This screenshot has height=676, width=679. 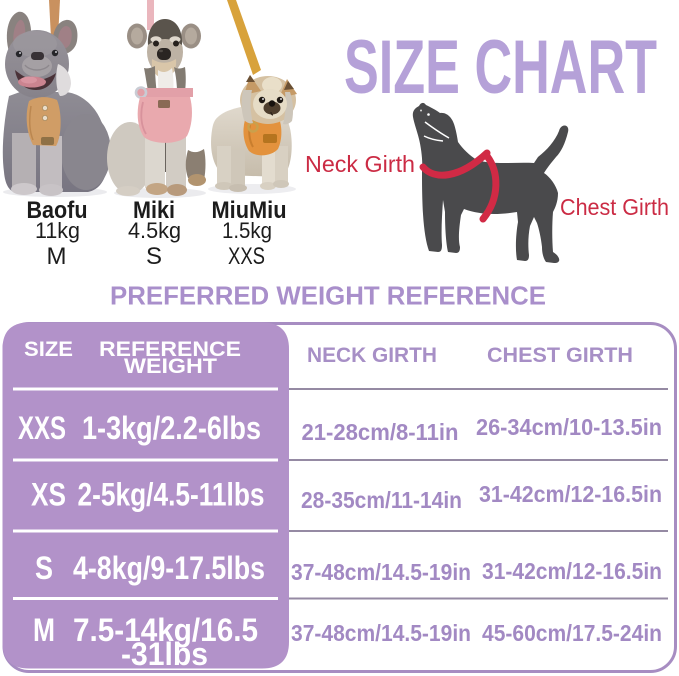 I want to click on svg-text: 1.5kg, so click(x=247, y=230).